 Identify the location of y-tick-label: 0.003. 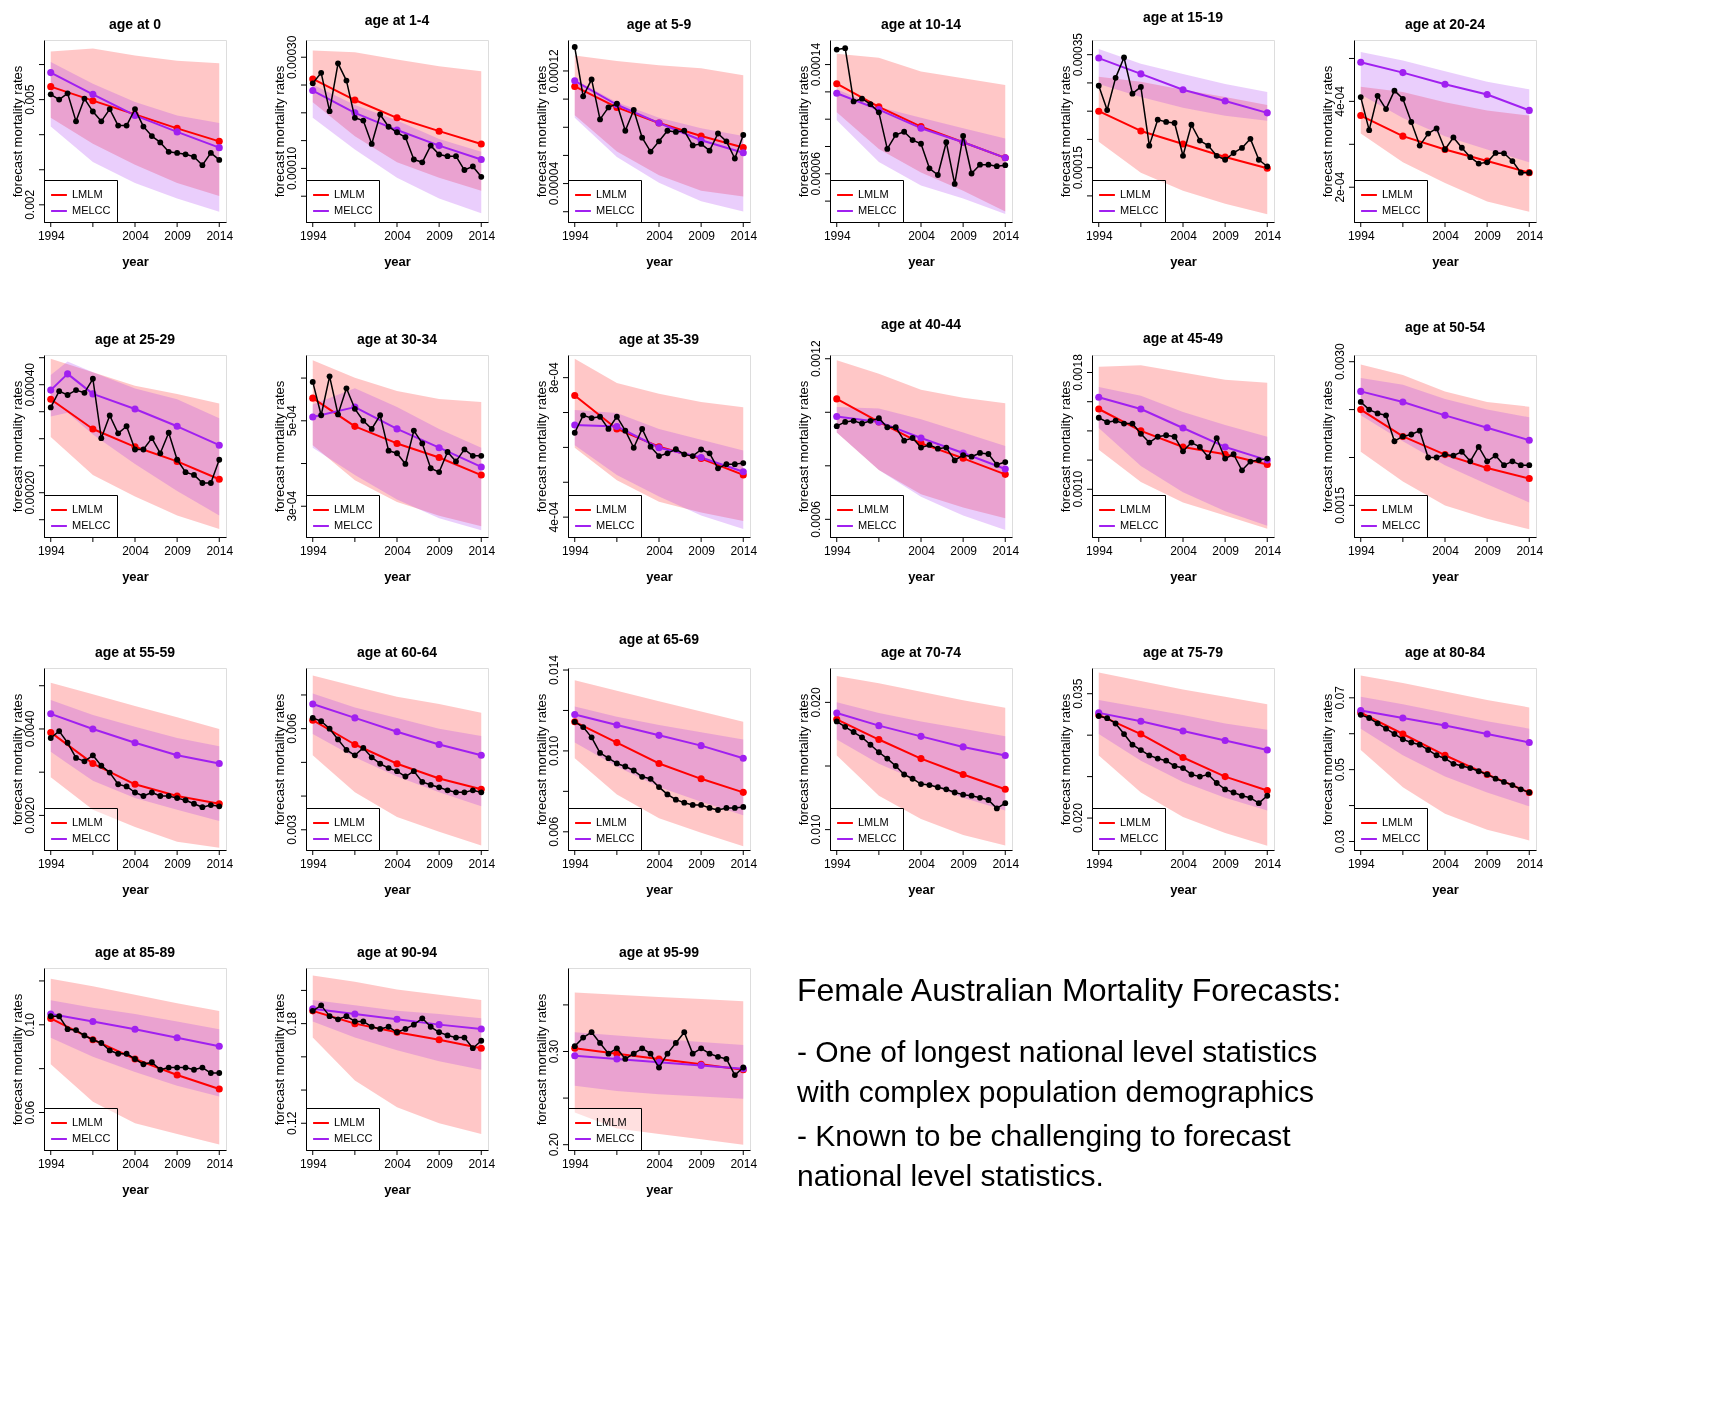
(292, 829).